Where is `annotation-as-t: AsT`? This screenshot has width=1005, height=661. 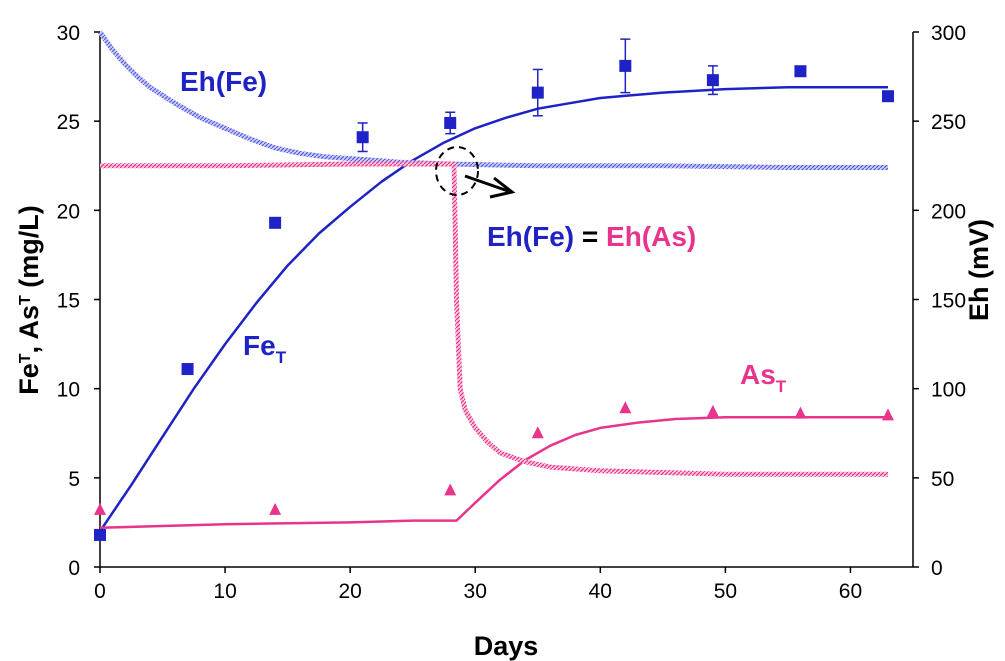
annotation-as-t: AsT is located at coordinates (763, 377).